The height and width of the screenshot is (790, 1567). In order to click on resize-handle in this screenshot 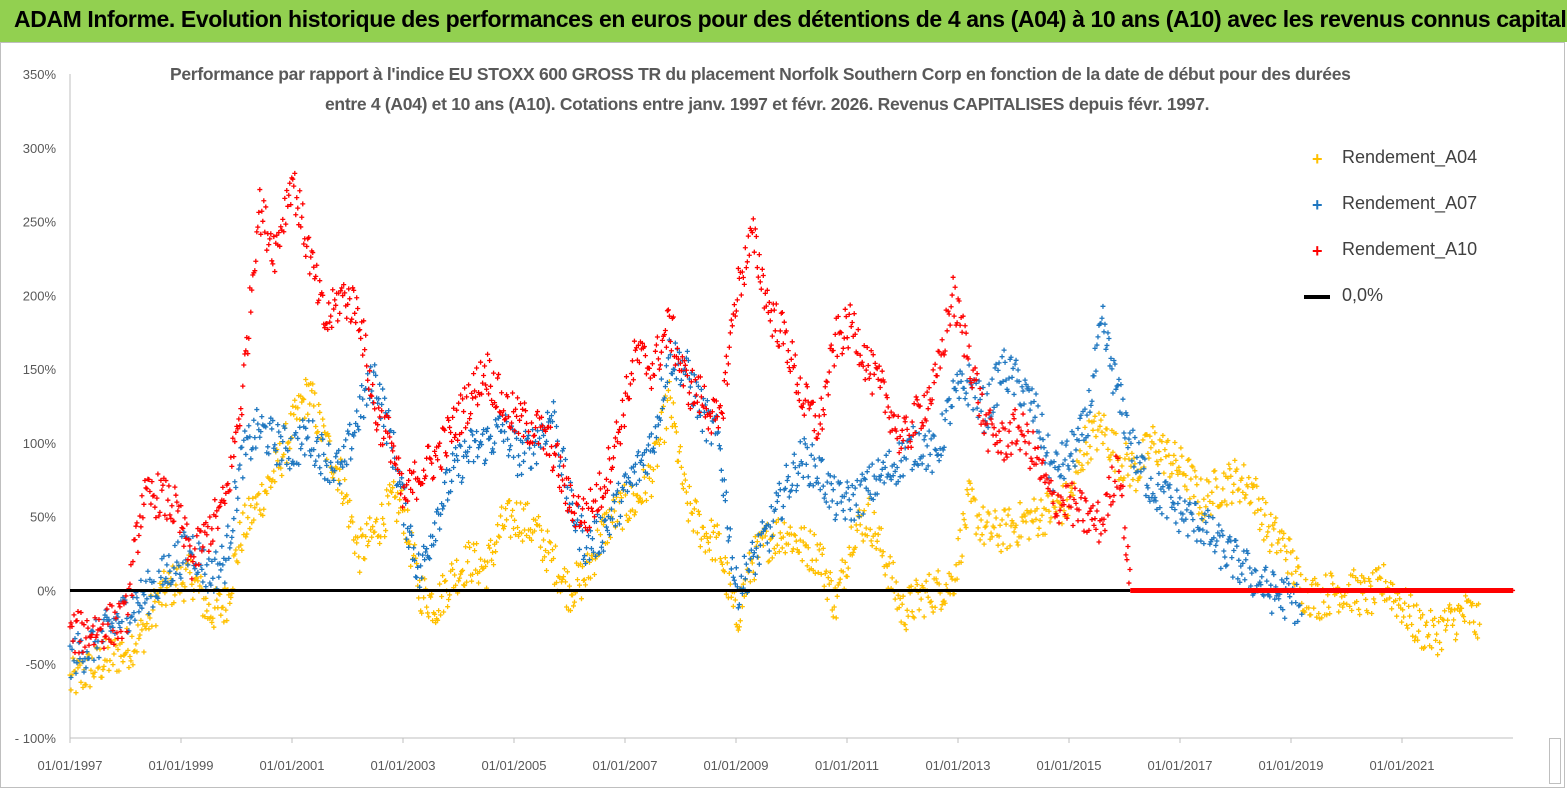, I will do `click(1555, 761)`.